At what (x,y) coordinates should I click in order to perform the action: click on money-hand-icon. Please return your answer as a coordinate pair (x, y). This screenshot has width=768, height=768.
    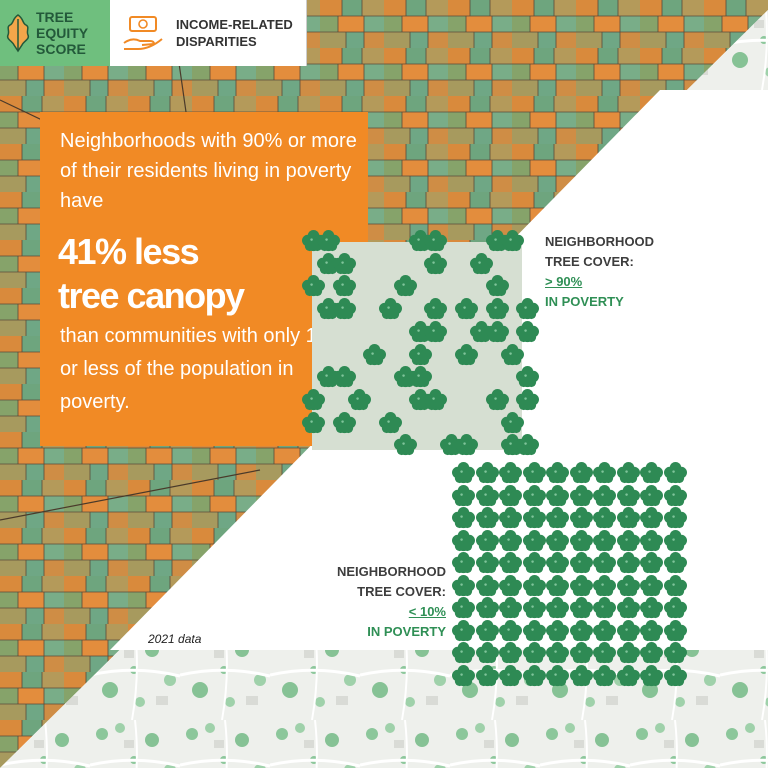
    Looking at the image, I should click on (143, 33).